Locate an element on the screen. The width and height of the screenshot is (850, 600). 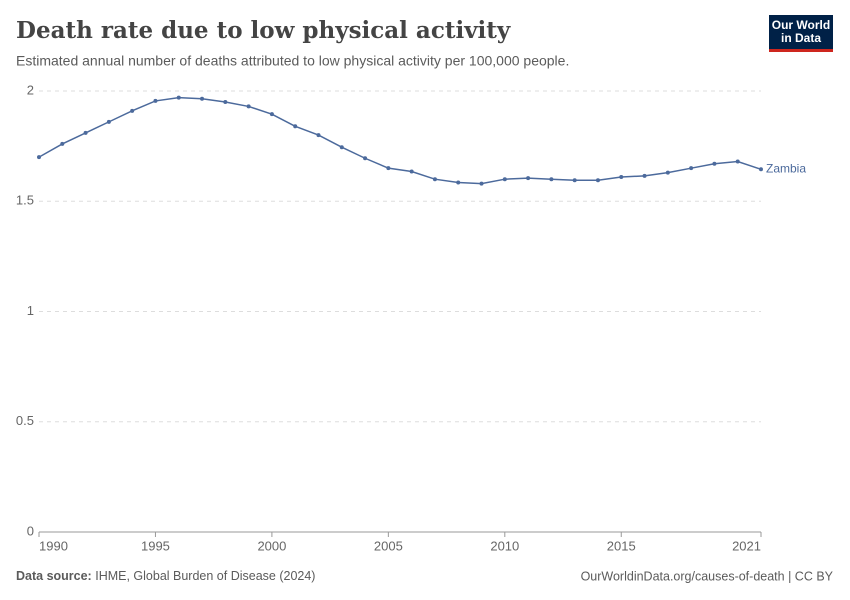
y-tick-label: 2 is located at coordinates (30, 89).